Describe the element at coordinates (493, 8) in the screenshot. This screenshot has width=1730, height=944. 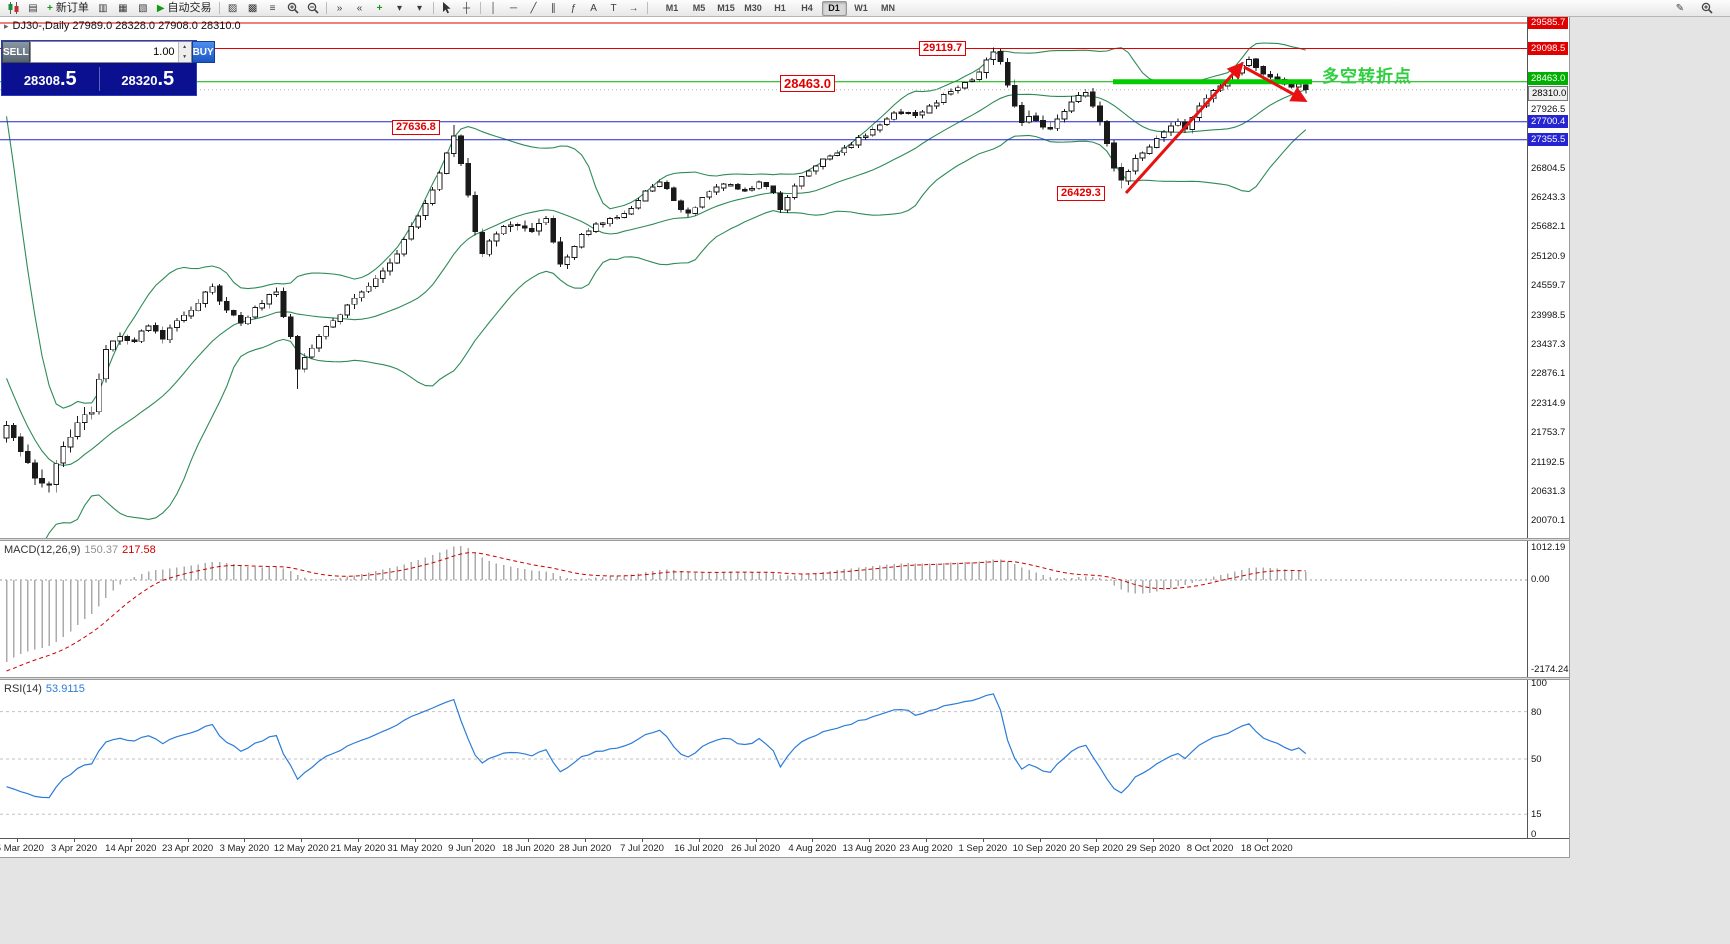
I see `vertical-line-icon: │` at that location.